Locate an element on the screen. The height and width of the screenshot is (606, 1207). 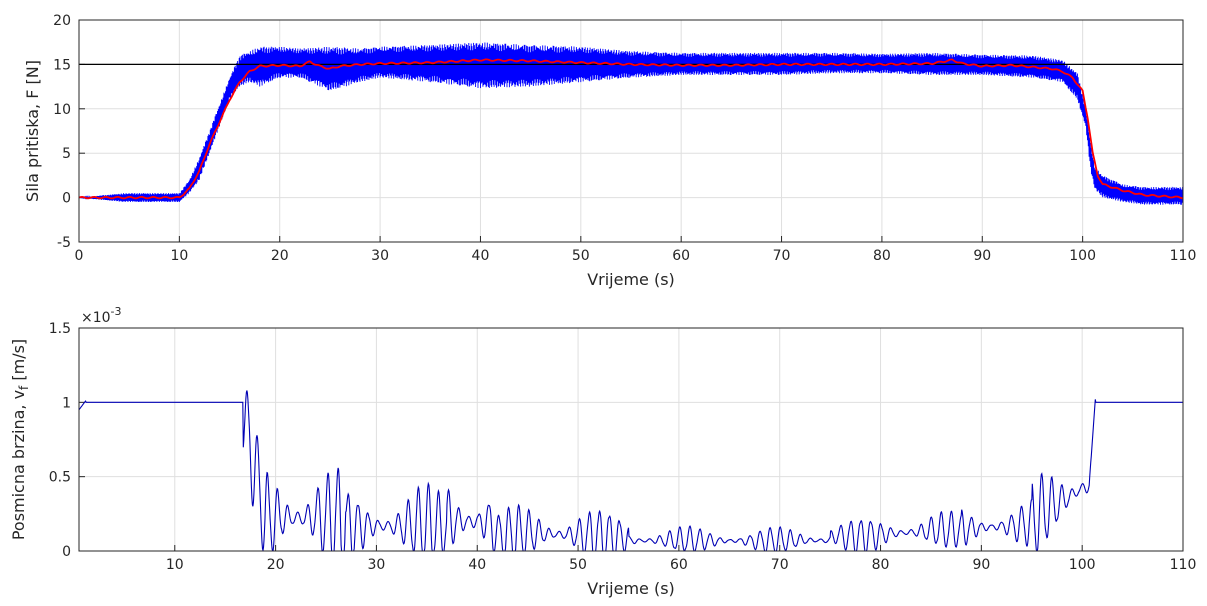
y-tick-label: 5 is located at coordinates (66, 154).